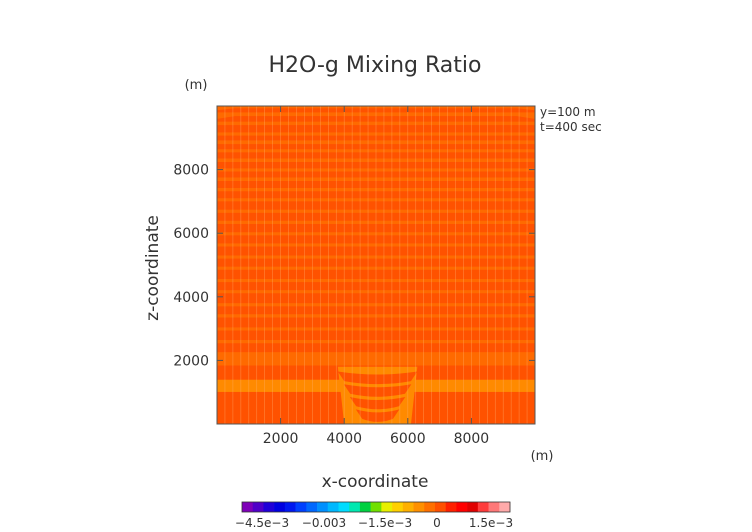  Describe the element at coordinates (472, 439) in the screenshot. I see `x-tick-label: 8000` at that location.